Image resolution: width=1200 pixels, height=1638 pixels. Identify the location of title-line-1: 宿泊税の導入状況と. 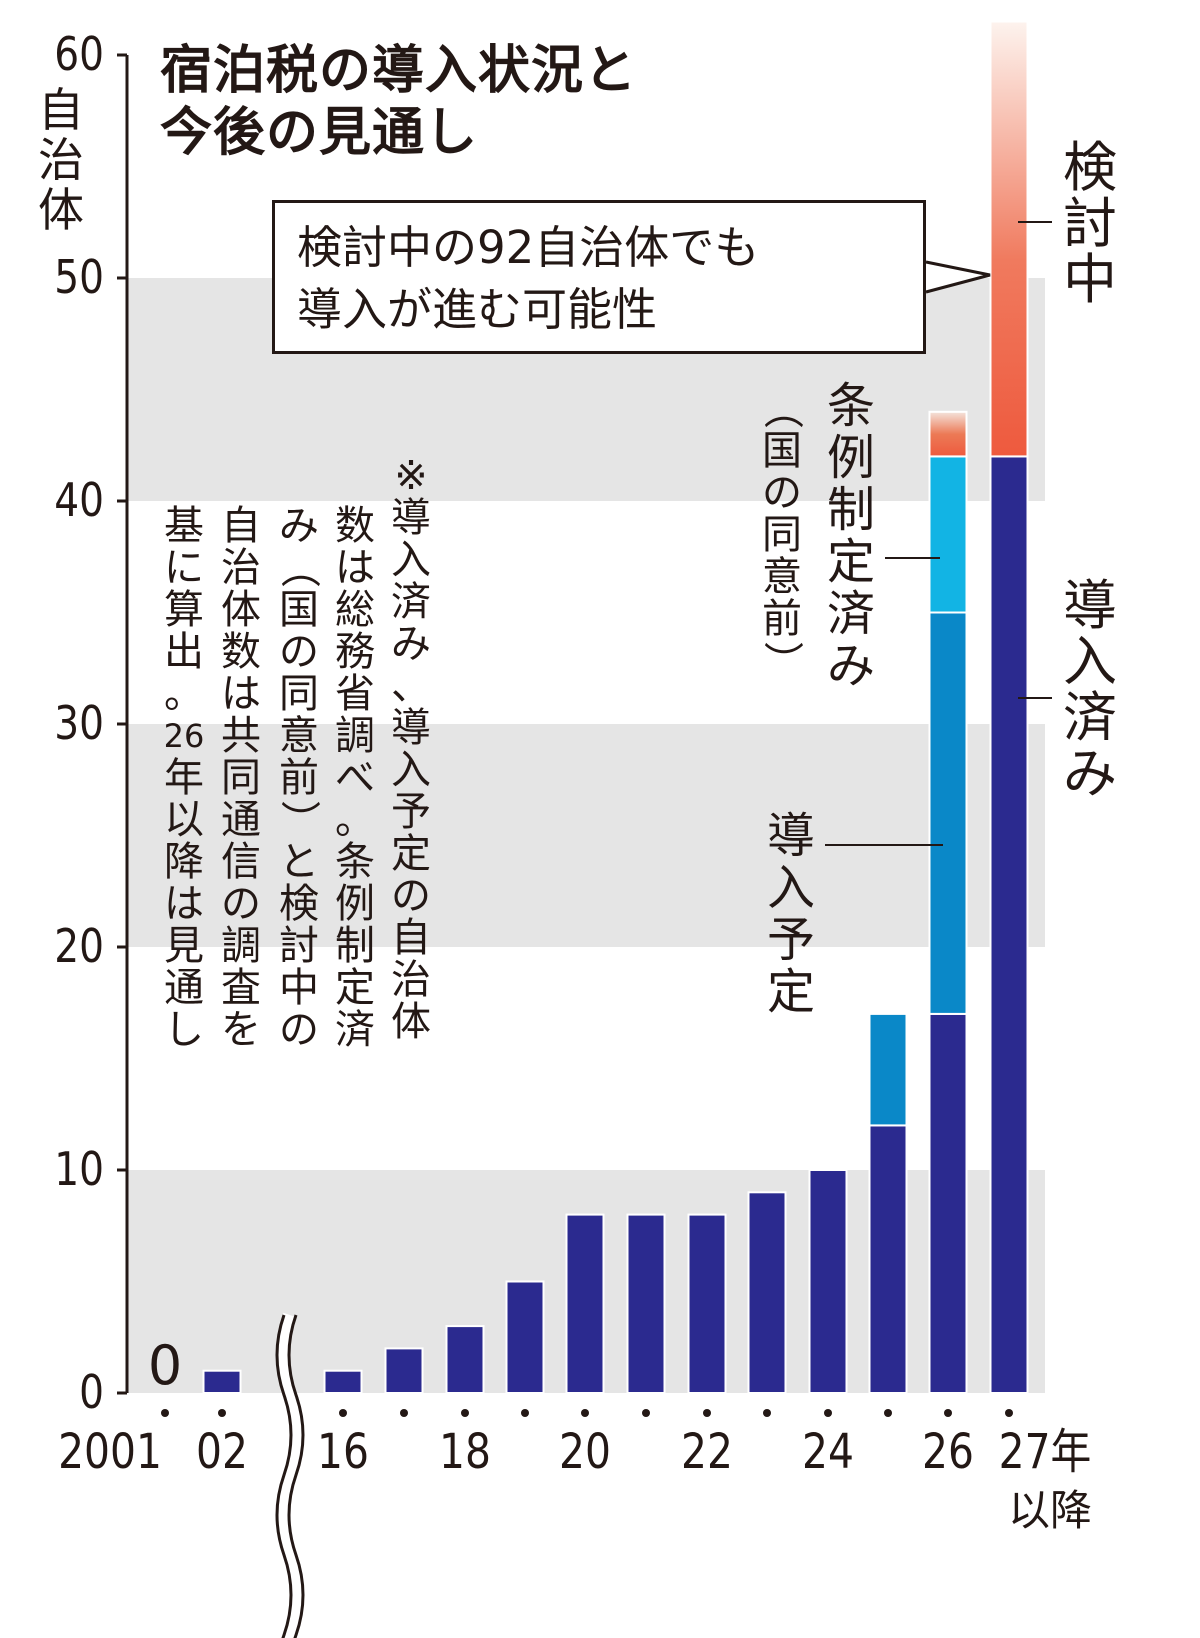
(399, 71).